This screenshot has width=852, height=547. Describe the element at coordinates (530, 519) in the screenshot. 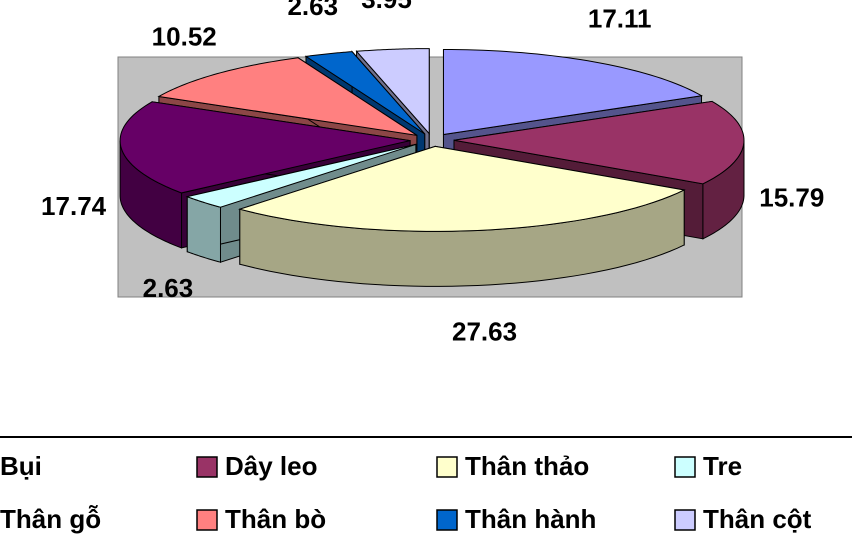

I see `legend-label: Thân hành` at that location.